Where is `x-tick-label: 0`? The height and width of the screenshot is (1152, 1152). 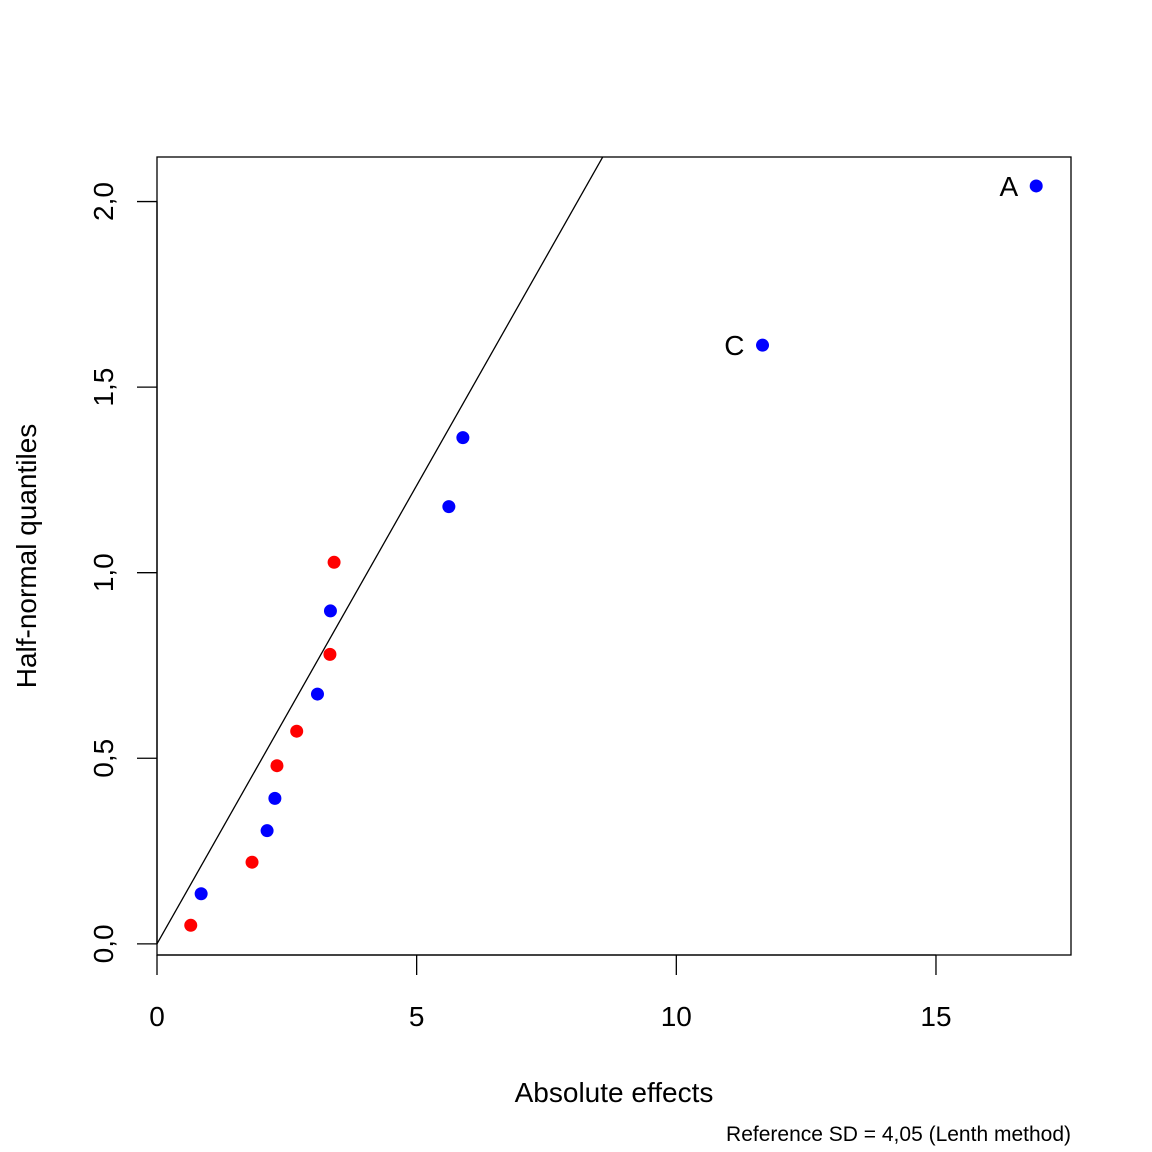
x-tick-label: 0 is located at coordinates (157, 1016).